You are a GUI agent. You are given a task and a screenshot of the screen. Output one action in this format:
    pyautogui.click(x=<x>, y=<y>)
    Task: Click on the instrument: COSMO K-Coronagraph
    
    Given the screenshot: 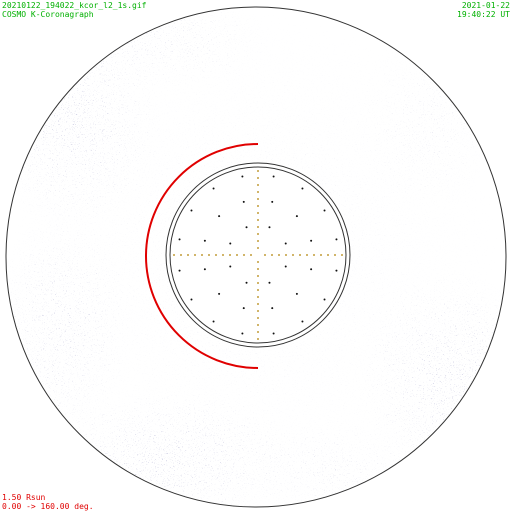 What is the action you would take?
    pyautogui.click(x=48, y=14)
    